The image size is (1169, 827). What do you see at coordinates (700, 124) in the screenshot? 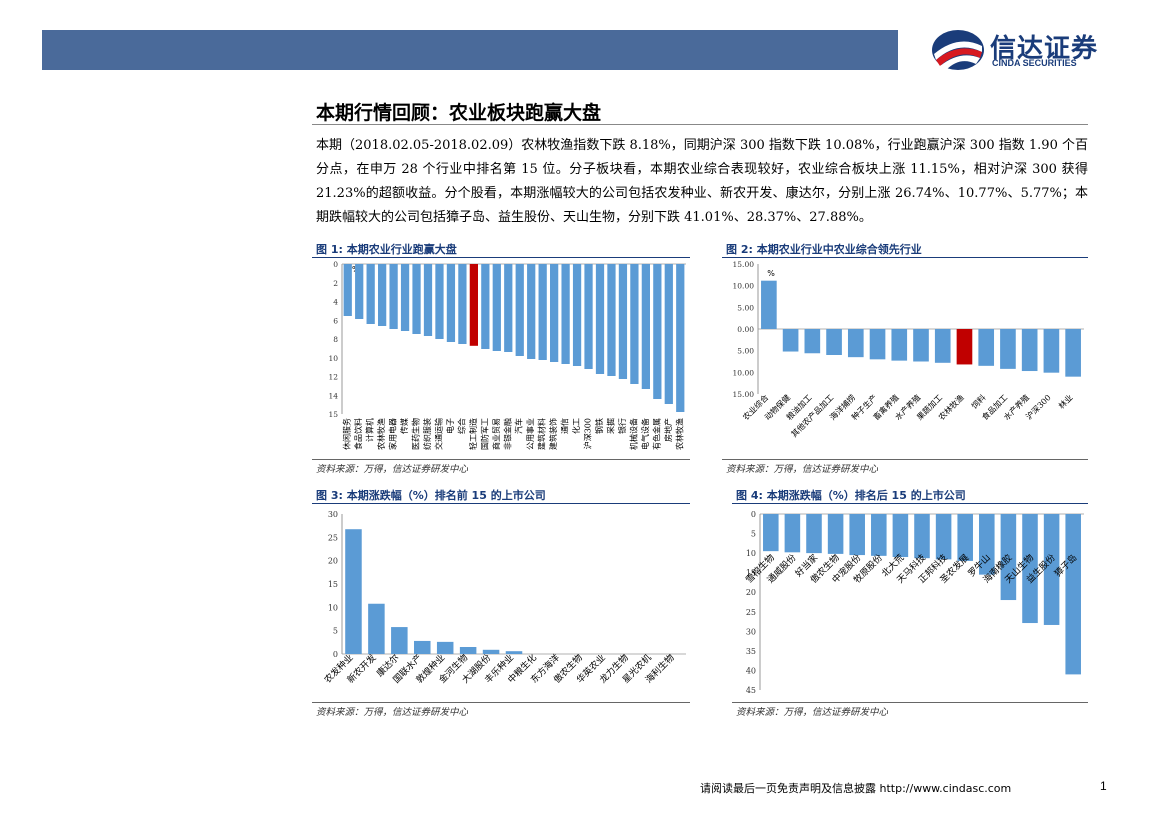
I see `title-divider` at bounding box center [700, 124].